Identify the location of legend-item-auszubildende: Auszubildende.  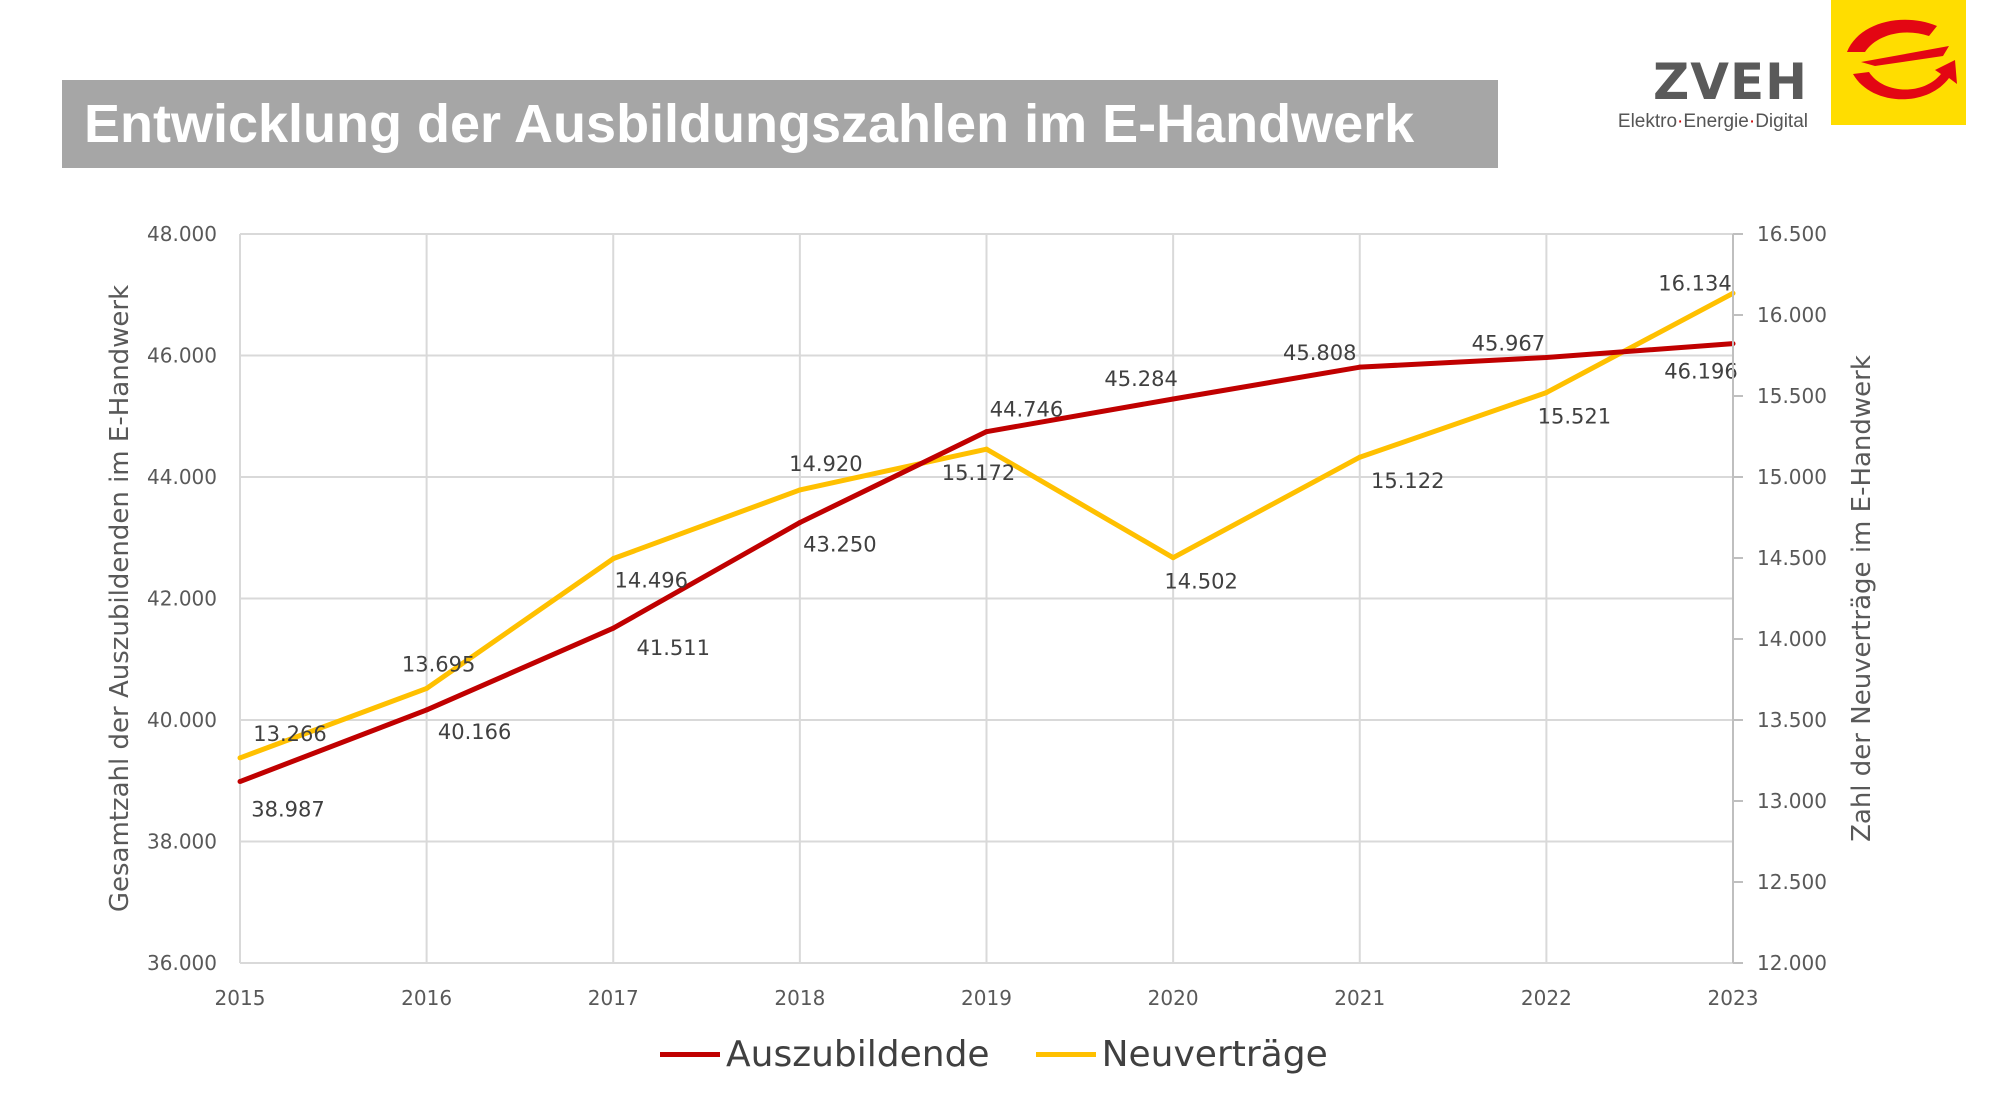
(825, 1054).